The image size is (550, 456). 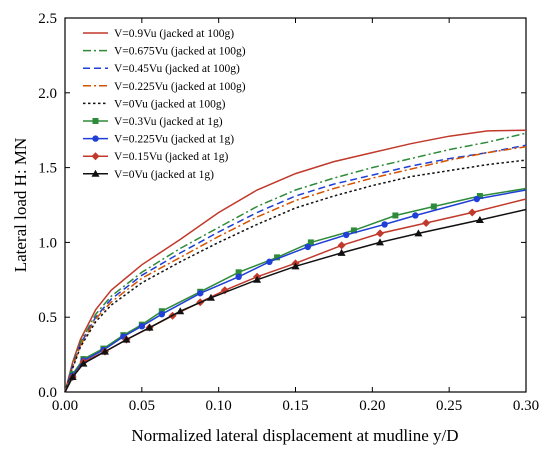 I want to click on y-tick-label: 2.0, so click(x=47, y=94).